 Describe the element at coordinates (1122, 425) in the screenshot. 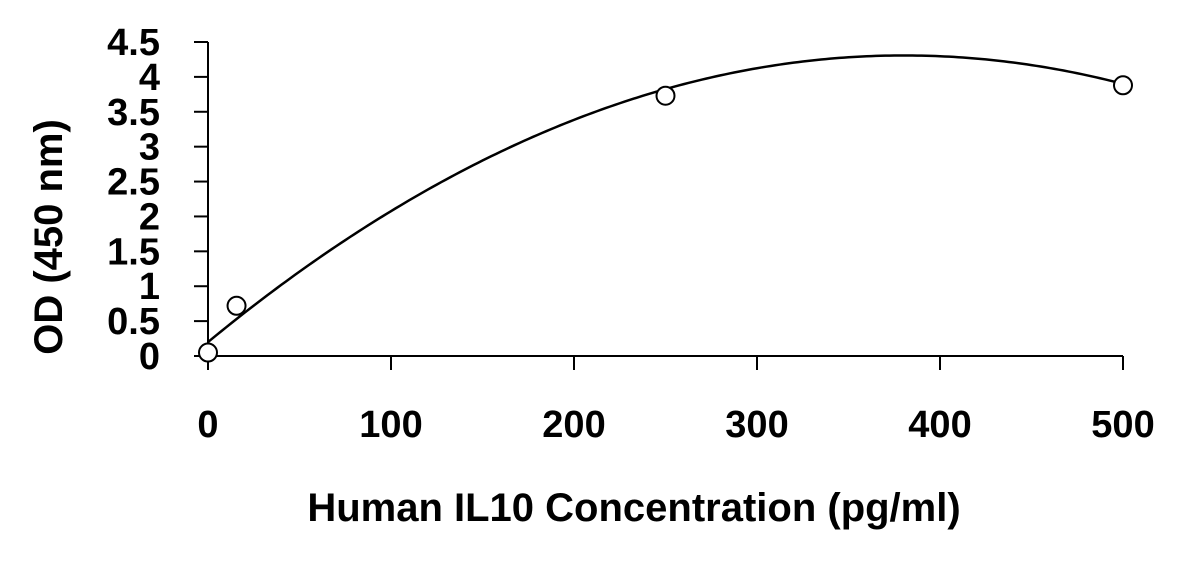

I see `x-tick-label: 500` at that location.